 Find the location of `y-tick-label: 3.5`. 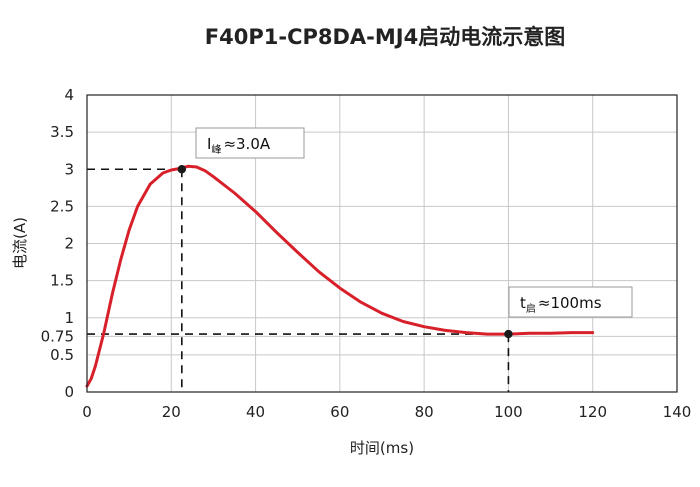

y-tick-label: 3.5 is located at coordinates (62, 132).